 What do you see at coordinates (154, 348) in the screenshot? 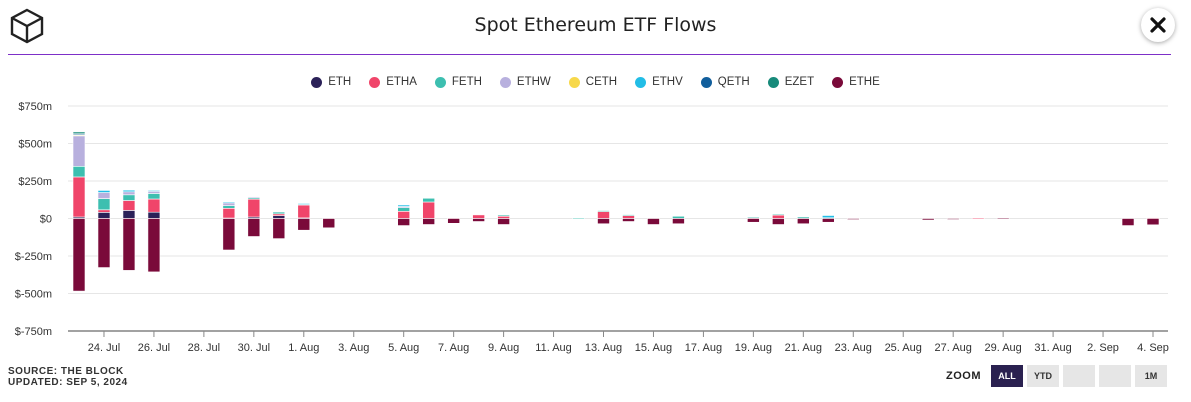
I see `x-tick-label: 26. Jul` at bounding box center [154, 348].